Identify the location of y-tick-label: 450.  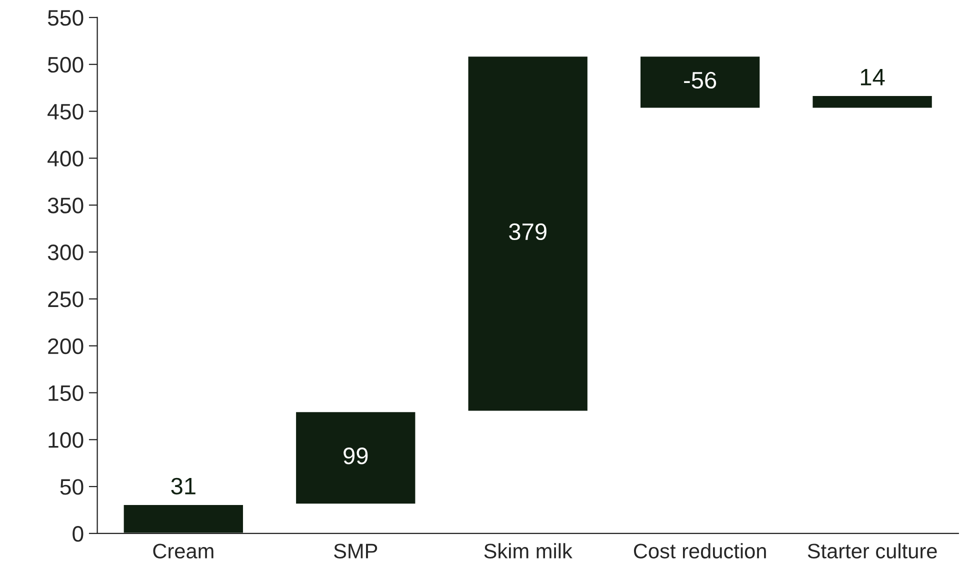
(66, 112).